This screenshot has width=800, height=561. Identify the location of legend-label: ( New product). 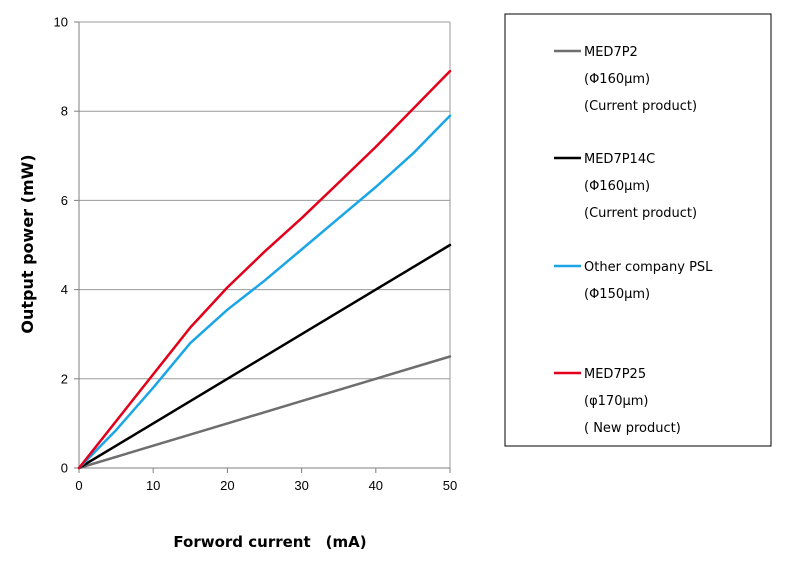
(632, 428).